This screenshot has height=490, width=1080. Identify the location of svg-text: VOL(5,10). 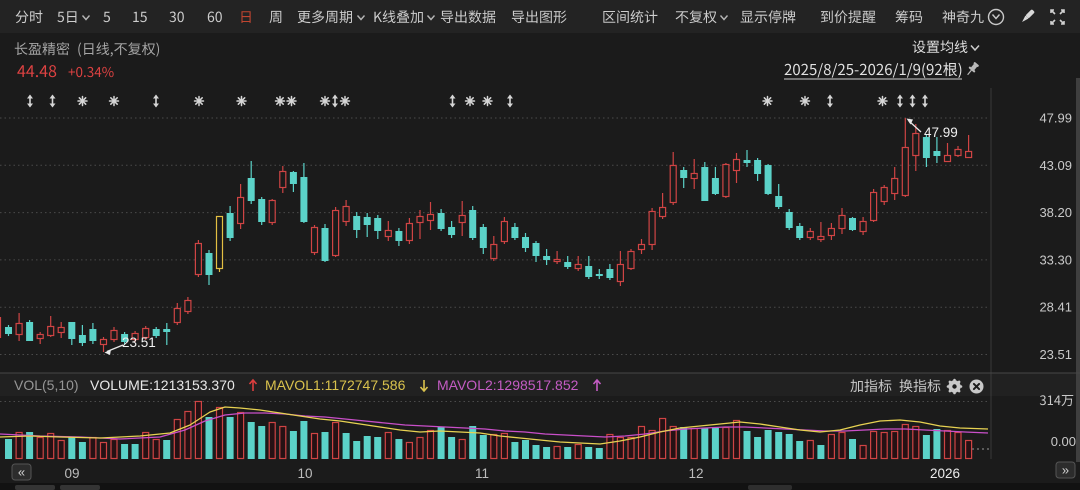
(46, 385).